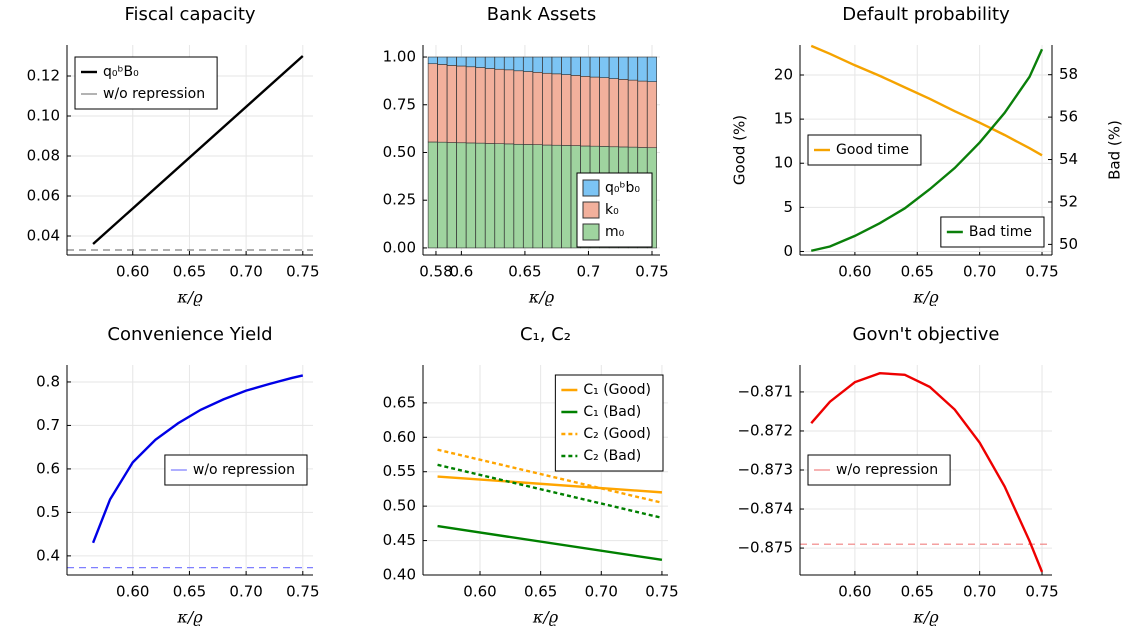  What do you see at coordinates (1068, 117) in the screenshot?
I see `y2-tick-label: 56` at bounding box center [1068, 117].